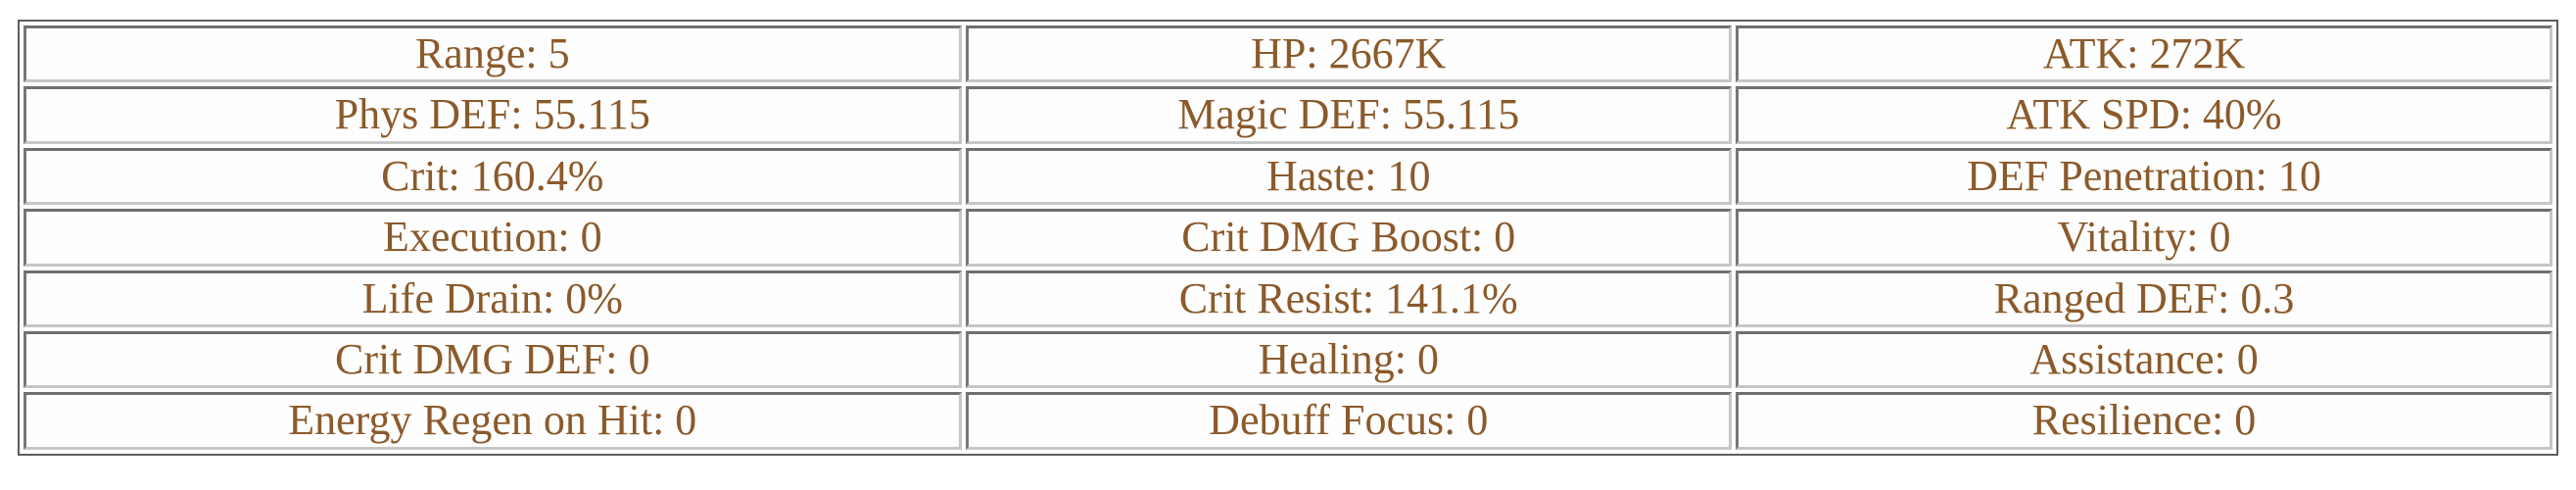 The height and width of the screenshot is (490, 2576). Describe the element at coordinates (493, 54) in the screenshot. I see `stat-range: Range: 5` at that location.